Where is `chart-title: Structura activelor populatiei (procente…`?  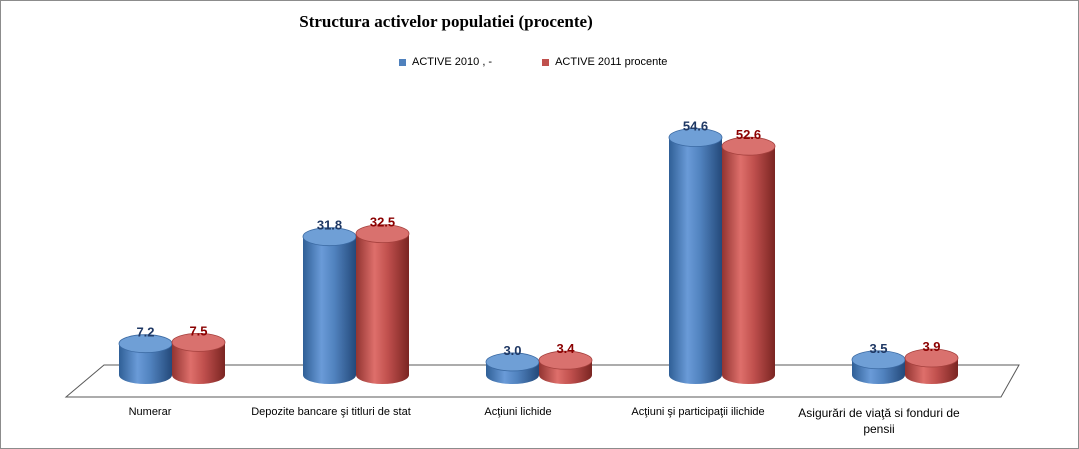
chart-title: Structura activelor populatiei (procente… is located at coordinates (446, 21).